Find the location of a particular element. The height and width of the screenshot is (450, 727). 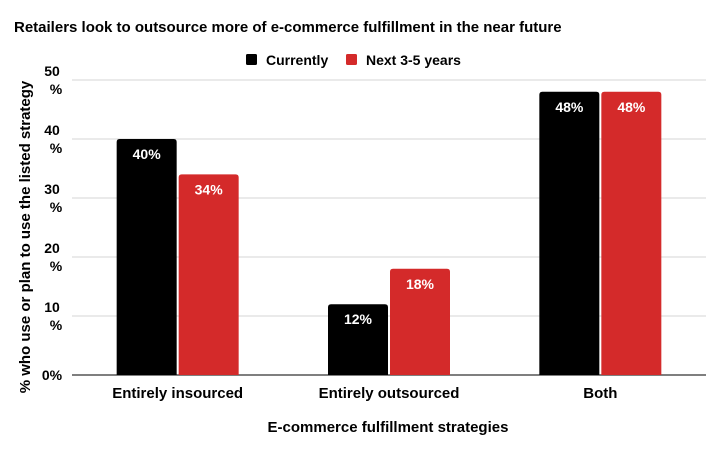

category-label: Both is located at coordinates (600, 393).